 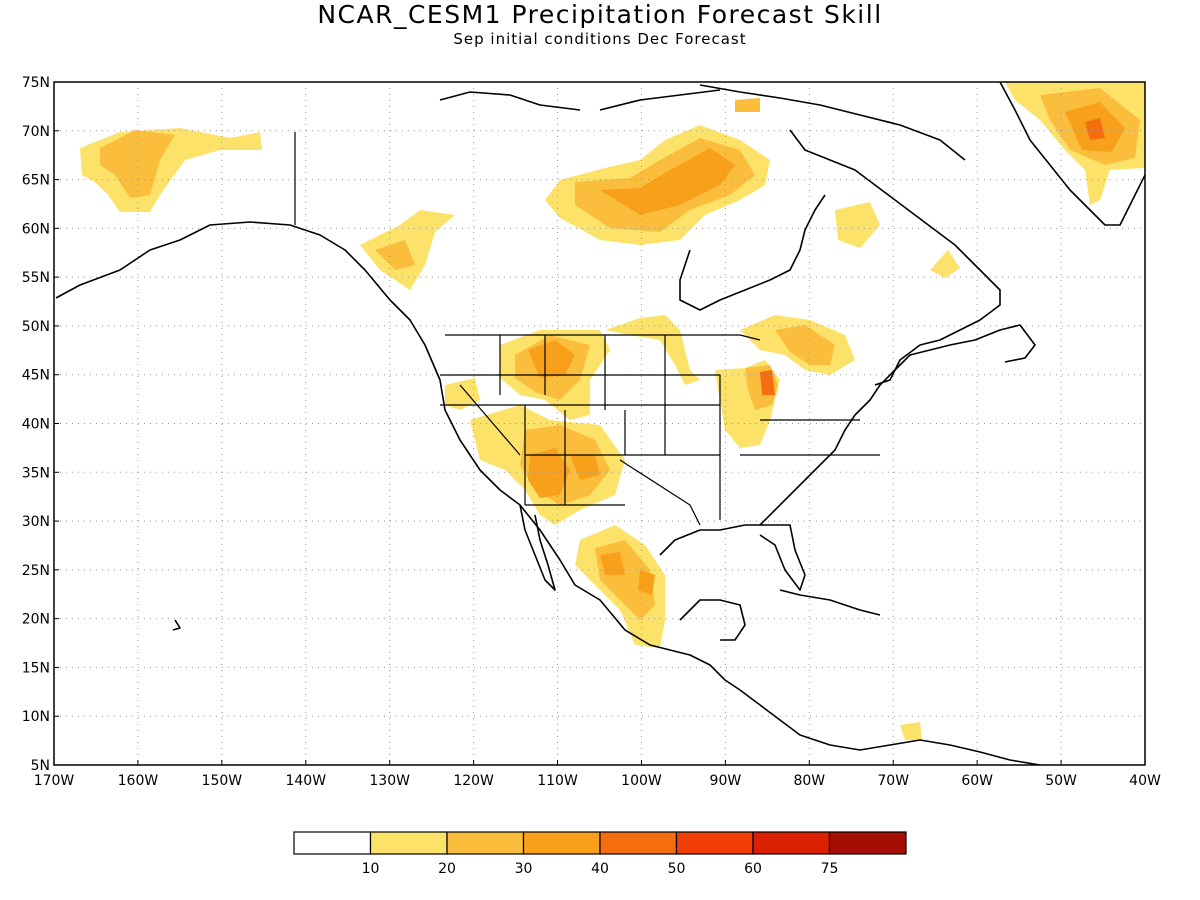 What do you see at coordinates (36, 376) in the screenshot?
I see `lat-label: 45N` at bounding box center [36, 376].